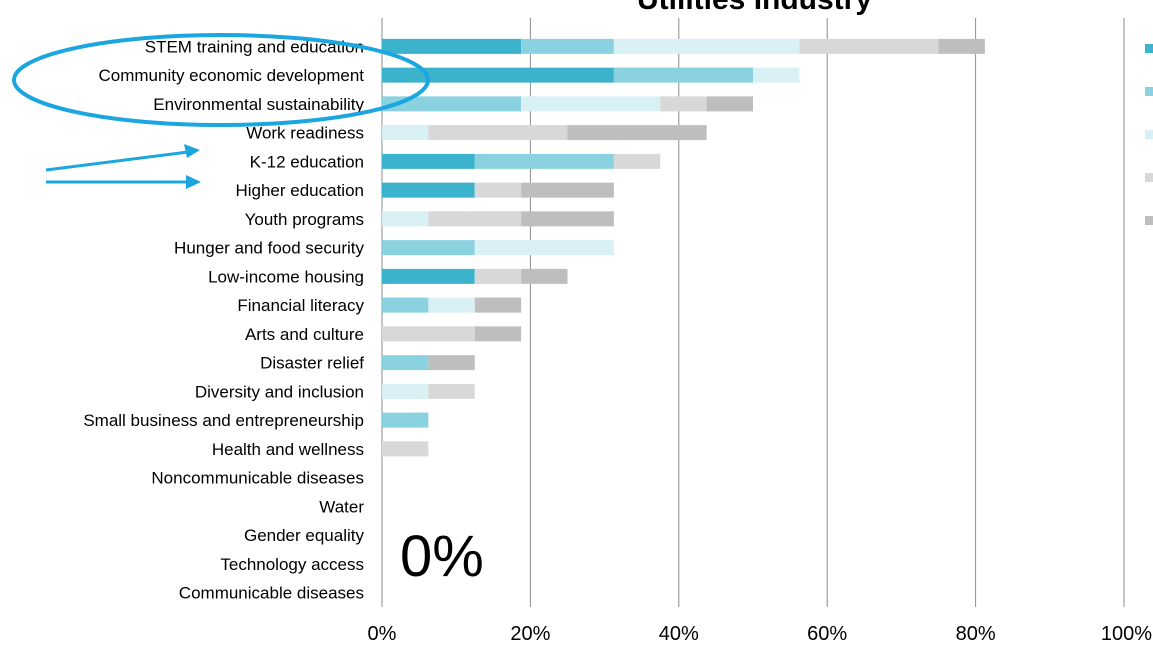 This screenshot has height=647, width=1153. I want to click on x-axis-ticks: 0% 20% 40% 60% 80% 100%, so click(760, 634).